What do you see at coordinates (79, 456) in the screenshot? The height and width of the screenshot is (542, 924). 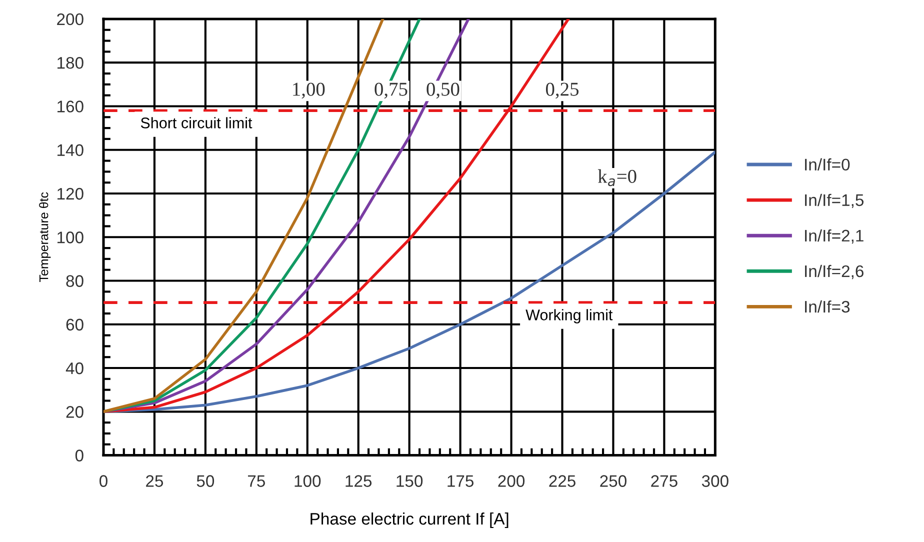 I see `y-tick-label: 0` at bounding box center [79, 456].